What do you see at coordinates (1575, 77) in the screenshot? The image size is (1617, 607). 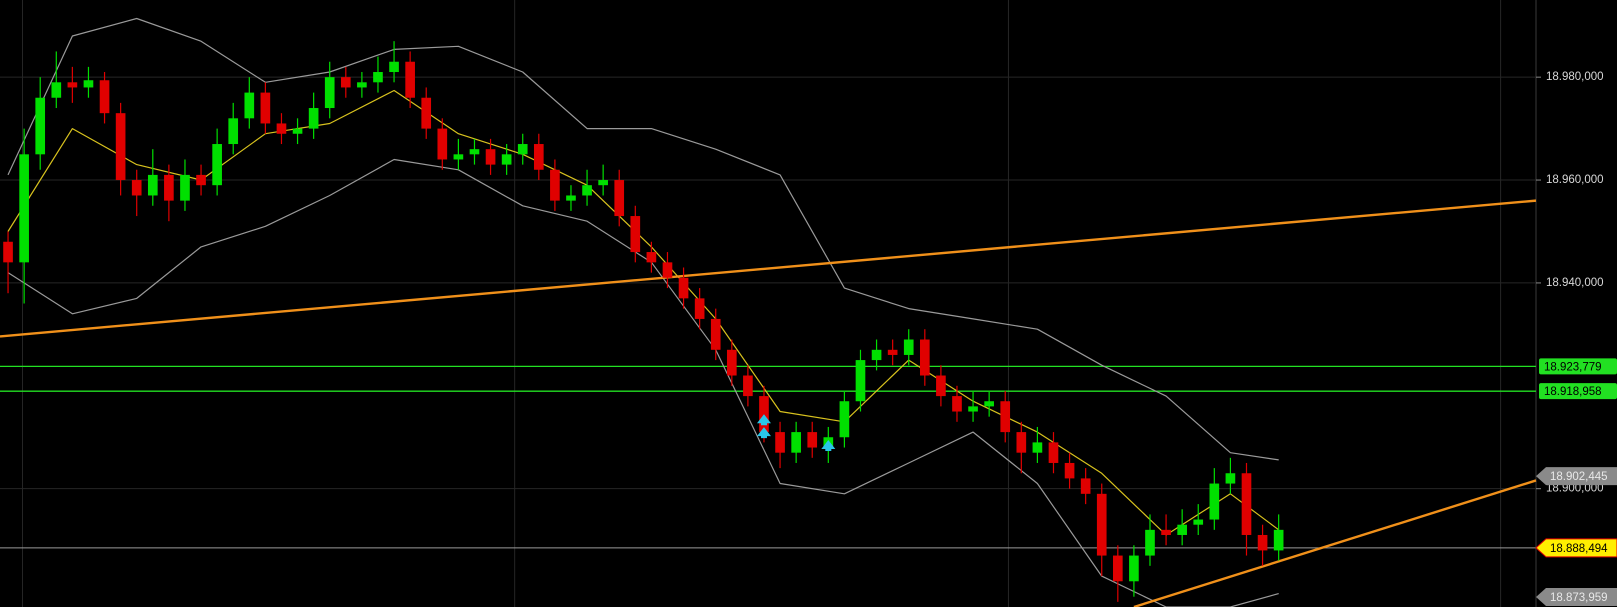 I see `y-tick-label: 18.980,000` at bounding box center [1575, 77].